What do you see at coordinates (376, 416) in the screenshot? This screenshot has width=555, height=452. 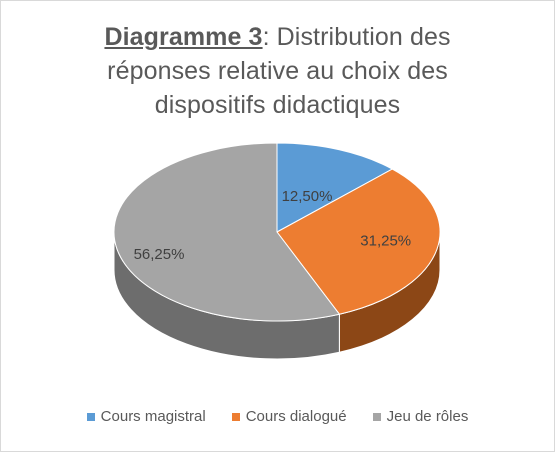 I see `legend-swatch-jeu-de-roles` at bounding box center [376, 416].